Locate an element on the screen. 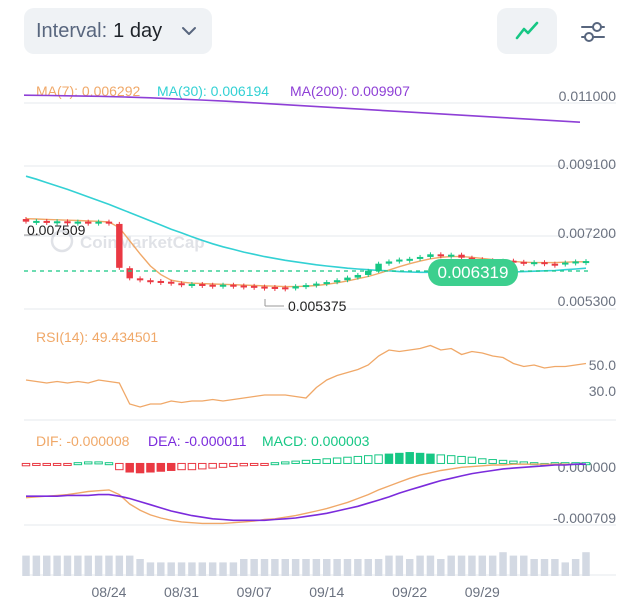 The height and width of the screenshot is (610, 640). chart-toolbar: Interval: 1 day is located at coordinates (320, 35).